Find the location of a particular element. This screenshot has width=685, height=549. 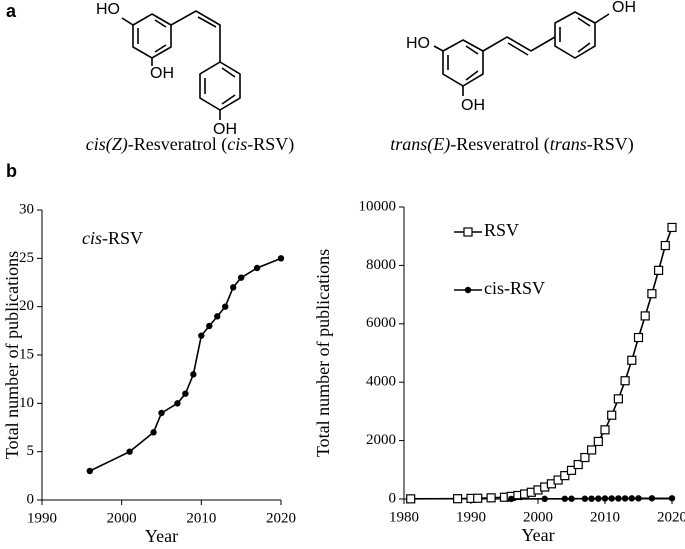

y-tick-label: 2000 is located at coordinates (381, 440).